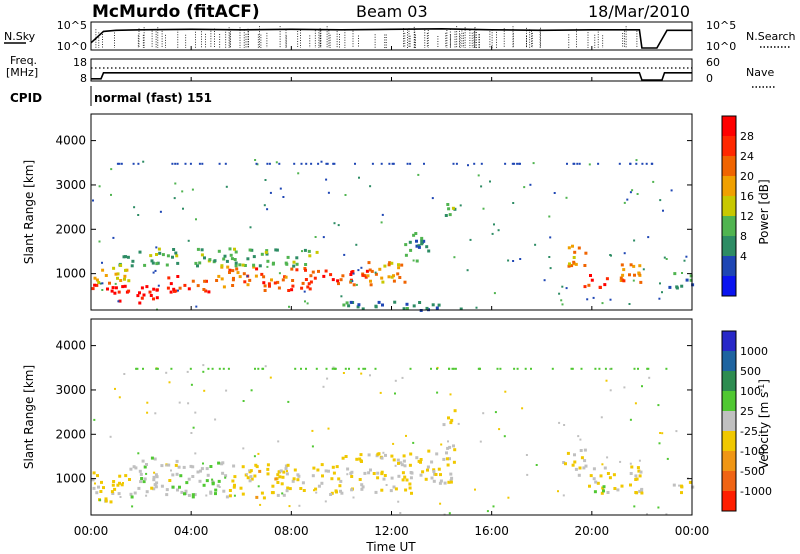  I want to click on nsky-label: N.Sky, so click(20, 36).